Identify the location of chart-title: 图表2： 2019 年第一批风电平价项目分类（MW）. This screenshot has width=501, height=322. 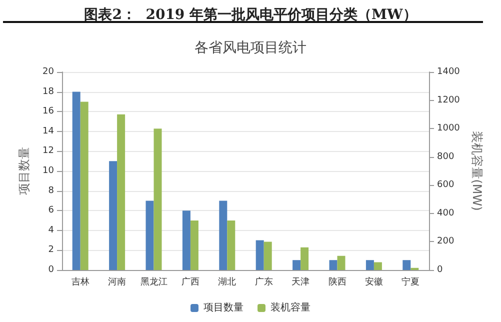
(250, 15).